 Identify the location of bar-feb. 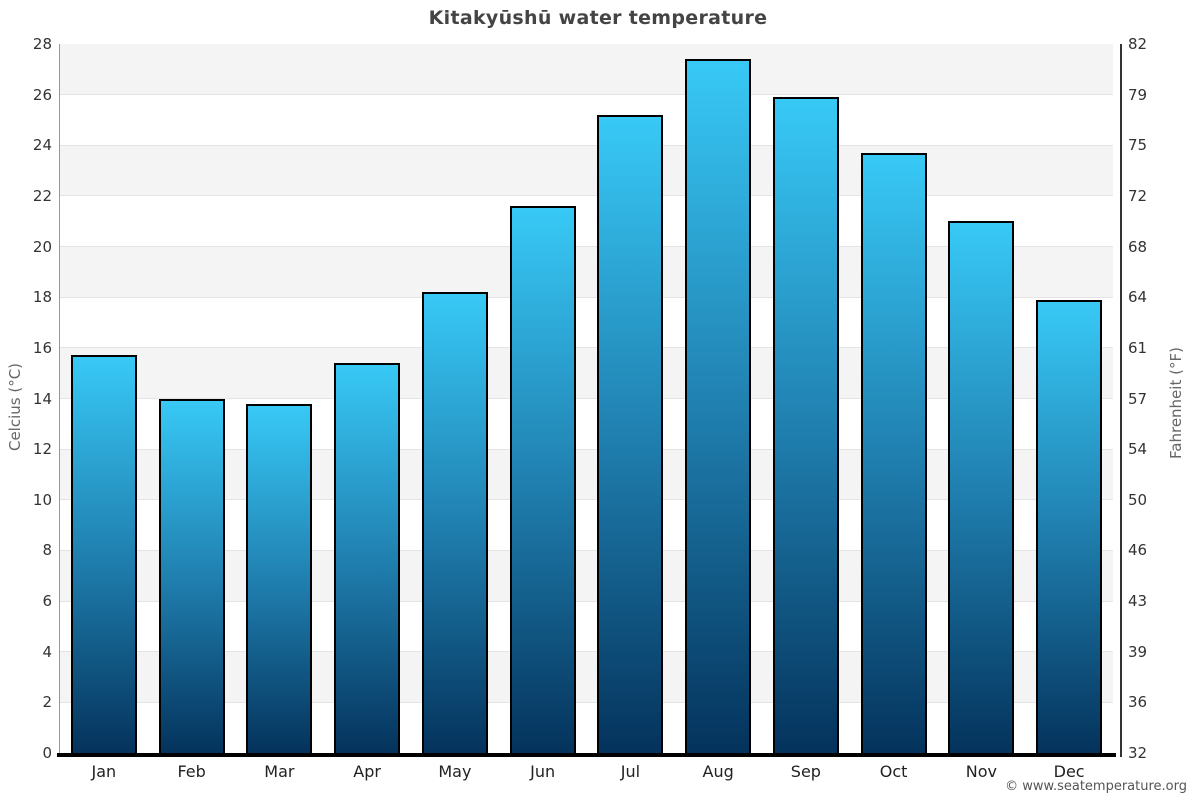
(191, 575).